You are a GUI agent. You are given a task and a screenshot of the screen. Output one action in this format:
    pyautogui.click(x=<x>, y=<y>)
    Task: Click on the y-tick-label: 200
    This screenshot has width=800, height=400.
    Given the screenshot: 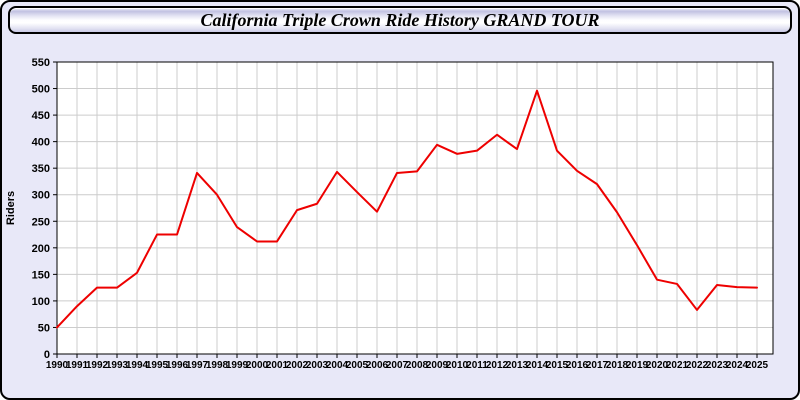 What is the action you would take?
    pyautogui.click(x=41, y=249)
    